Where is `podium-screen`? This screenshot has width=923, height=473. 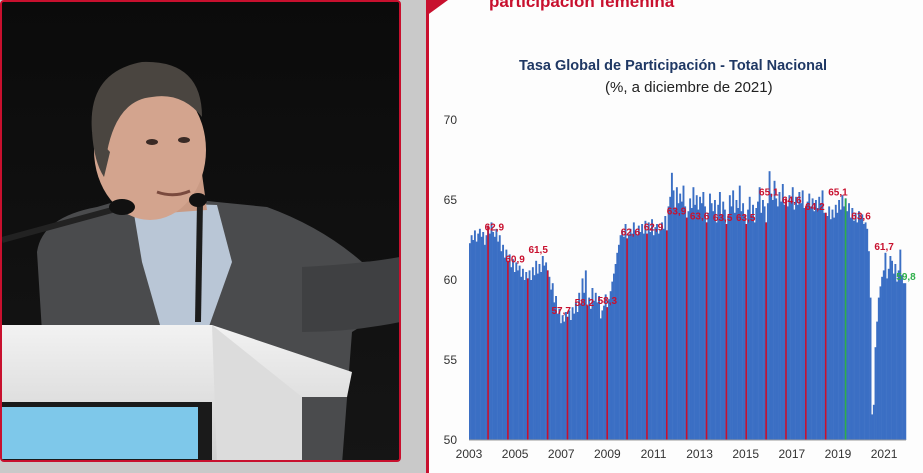 podium-screen is located at coordinates (100, 433).